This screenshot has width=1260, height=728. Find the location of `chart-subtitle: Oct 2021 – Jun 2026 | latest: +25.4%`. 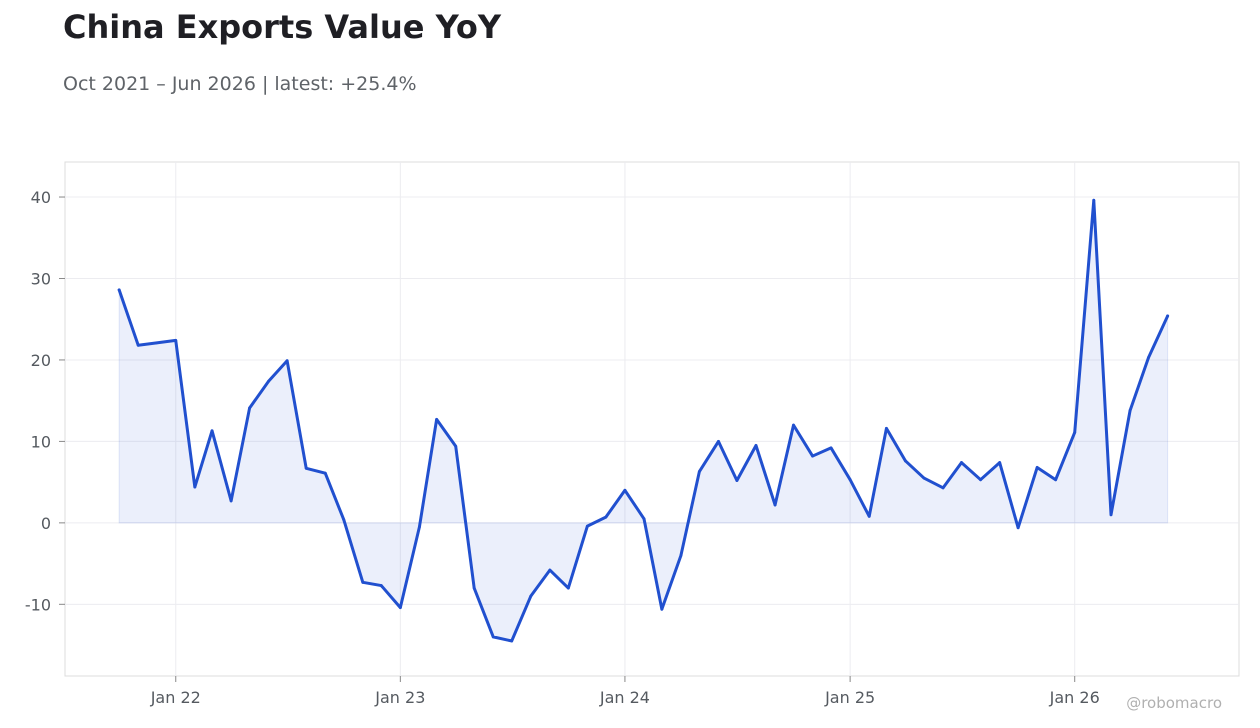

chart-subtitle: Oct 2021 – Jun 2026 | latest: +25.4% is located at coordinates (240, 84).